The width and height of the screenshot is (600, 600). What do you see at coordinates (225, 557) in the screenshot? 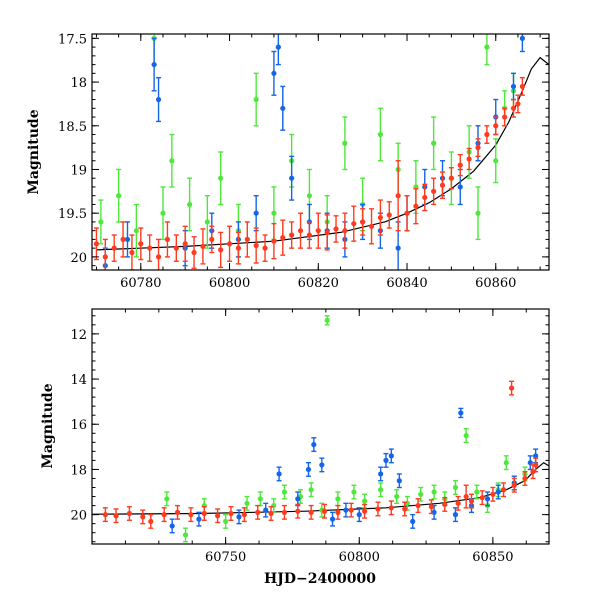
I see `bottom-x-tick-label: 60750` at bounding box center [225, 557].